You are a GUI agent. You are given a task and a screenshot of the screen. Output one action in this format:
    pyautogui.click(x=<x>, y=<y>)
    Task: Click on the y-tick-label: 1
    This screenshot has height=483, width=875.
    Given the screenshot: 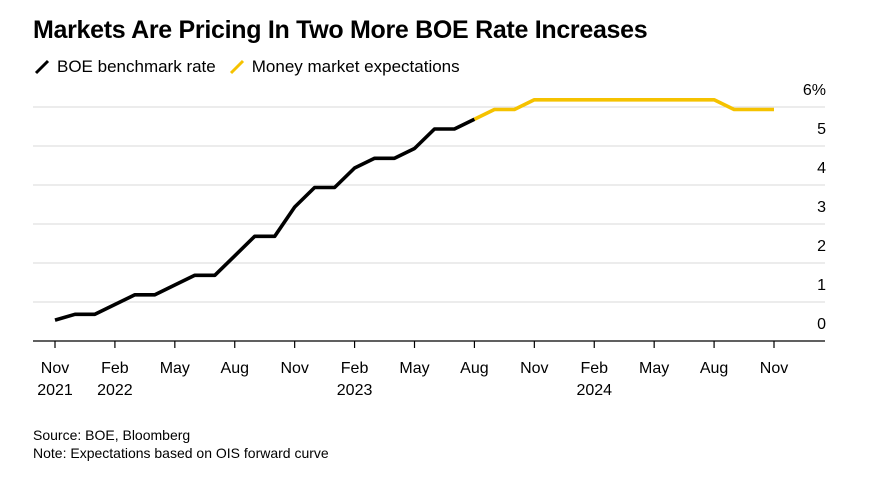 What is the action you would take?
    pyautogui.click(x=821, y=285)
    